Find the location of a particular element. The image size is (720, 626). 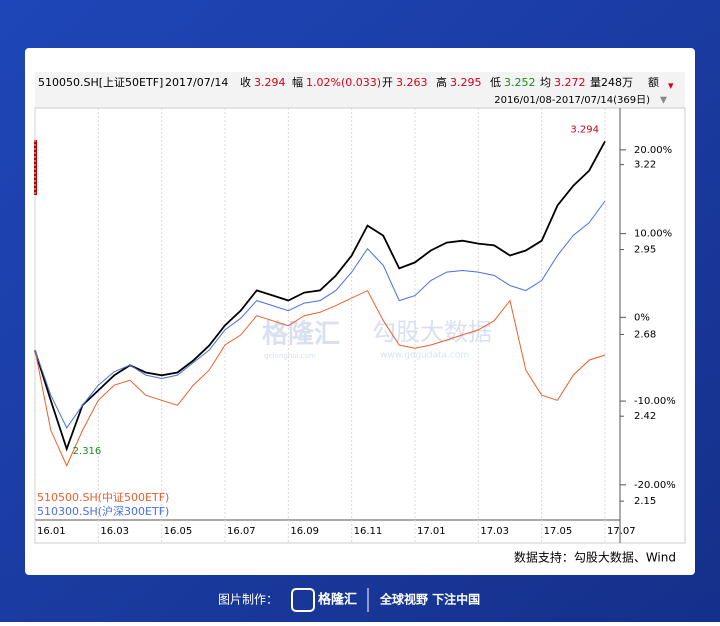

y-tick-label: 10.00% is located at coordinates (653, 234).